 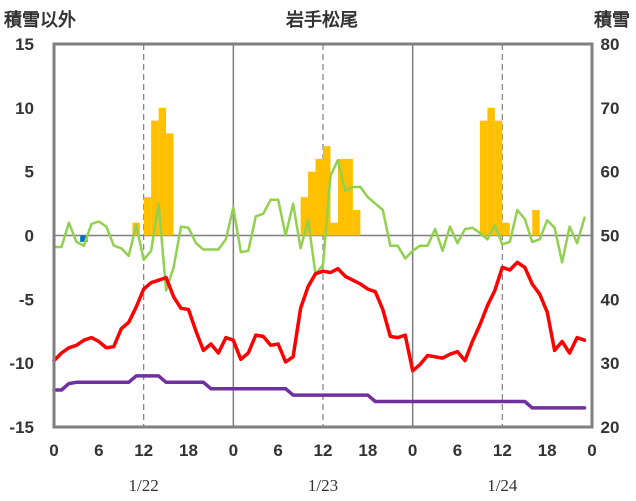 I want to click on right-tick-label: 60, so click(x=610, y=172).